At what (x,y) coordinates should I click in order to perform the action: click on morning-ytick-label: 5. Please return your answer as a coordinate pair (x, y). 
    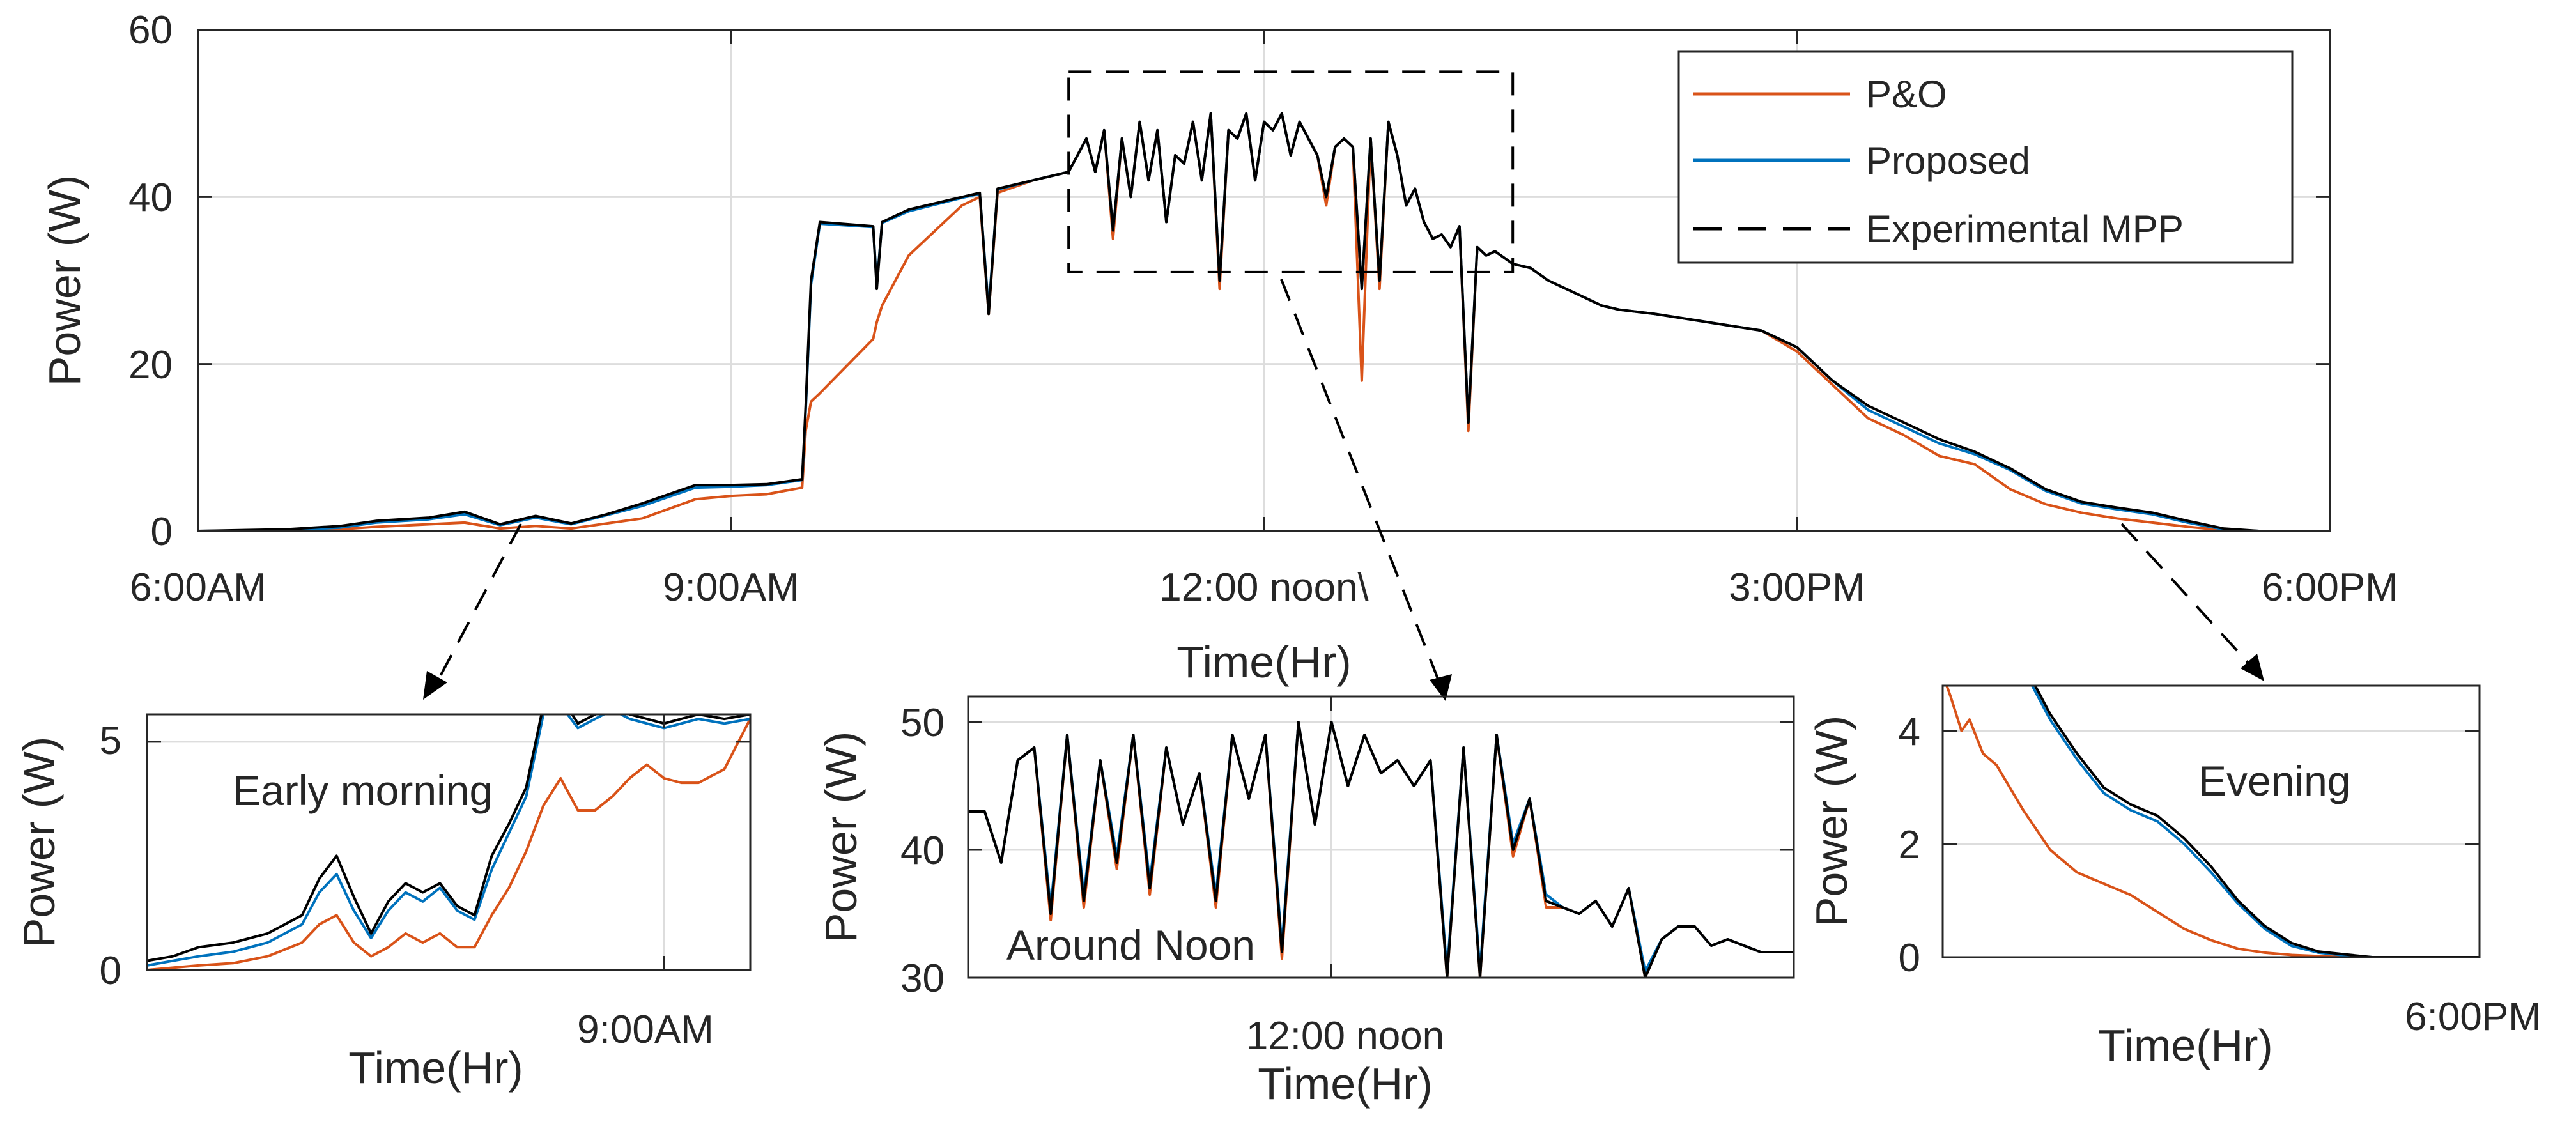
    Looking at the image, I should click on (110, 741).